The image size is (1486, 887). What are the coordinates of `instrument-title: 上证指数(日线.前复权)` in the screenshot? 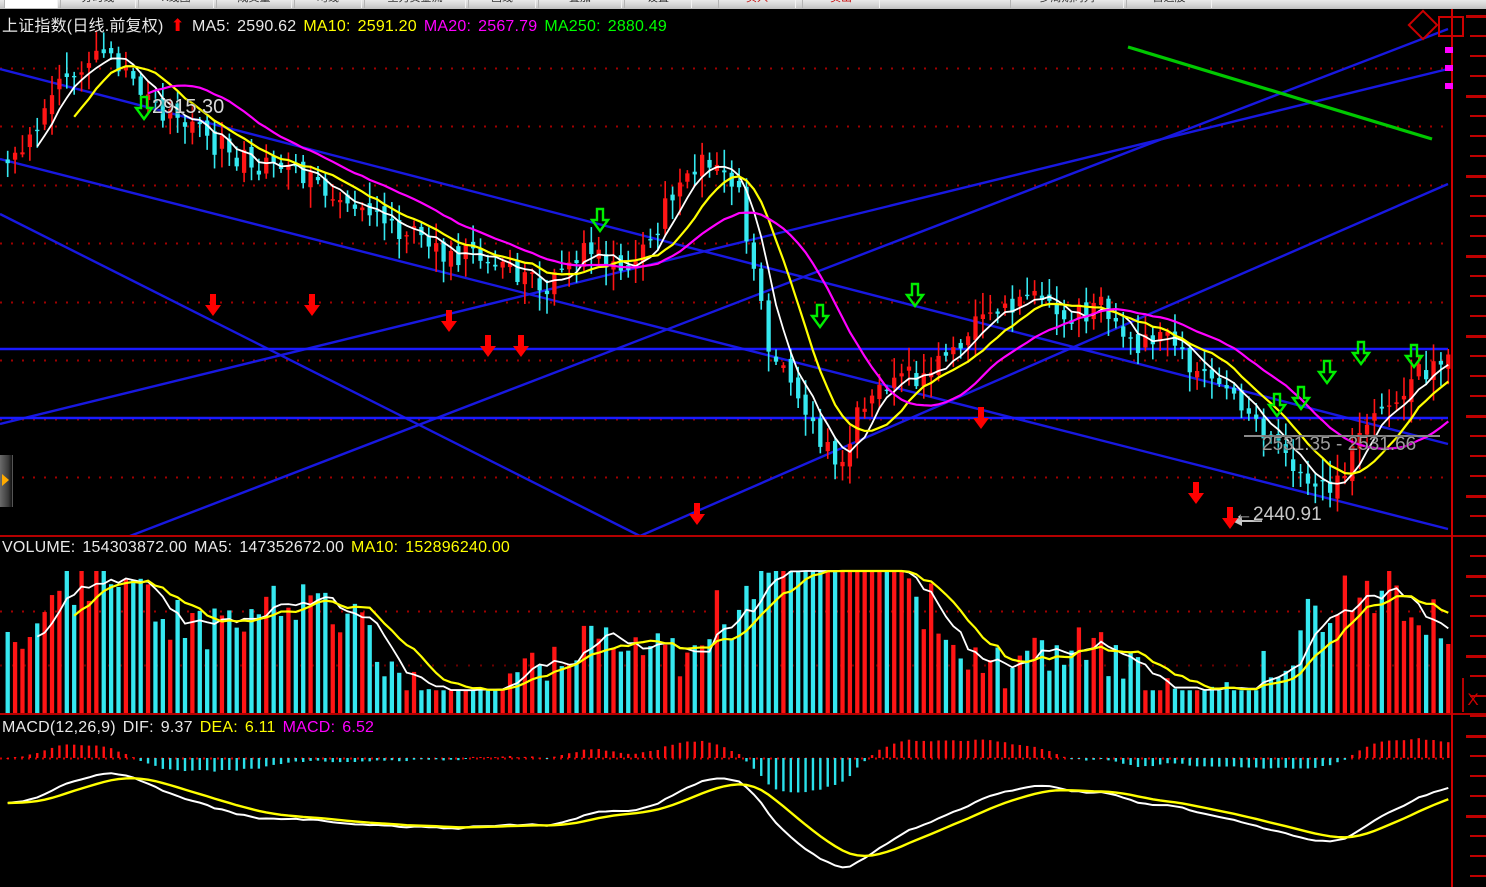 It's located at (83, 26).